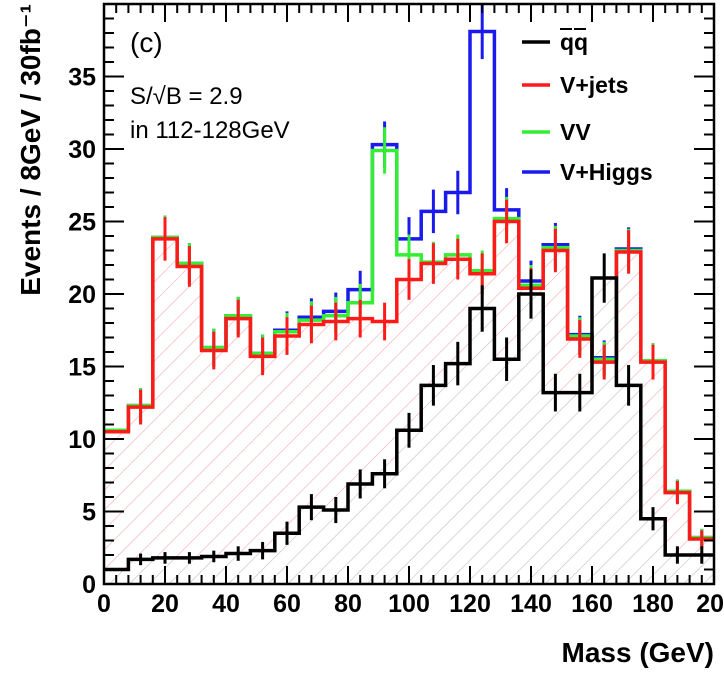 This screenshot has height=677, width=724. I want to click on y-tick-label: 5, so click(89, 513).